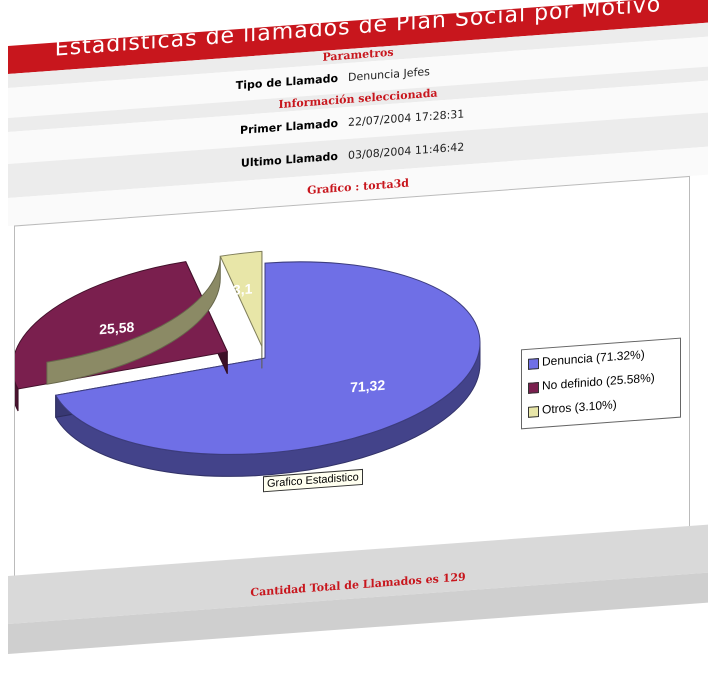  What do you see at coordinates (579, 407) in the screenshot?
I see `legend-label: Otros (3.10%)` at bounding box center [579, 407].